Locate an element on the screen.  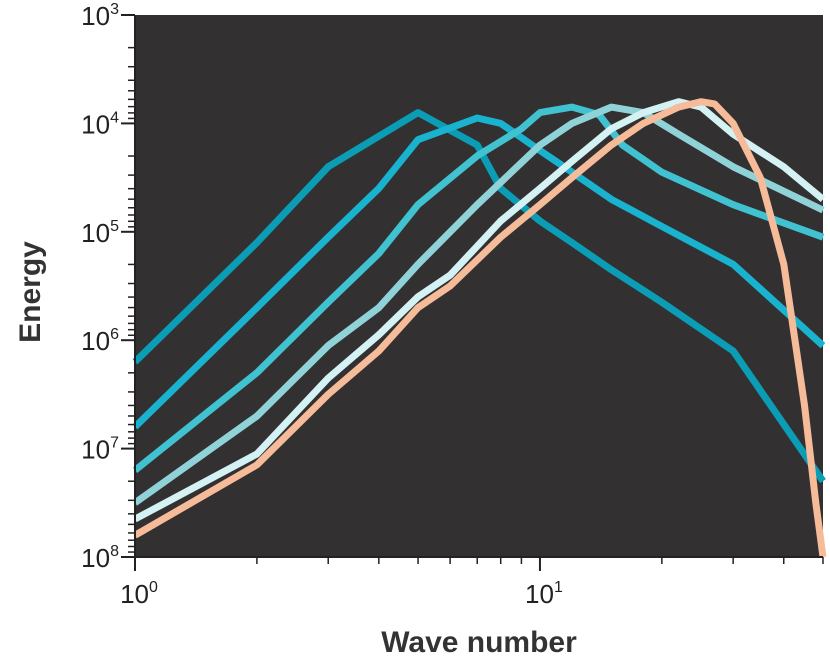
y-tick-label: 10⁴ is located at coordinates (100, 124).